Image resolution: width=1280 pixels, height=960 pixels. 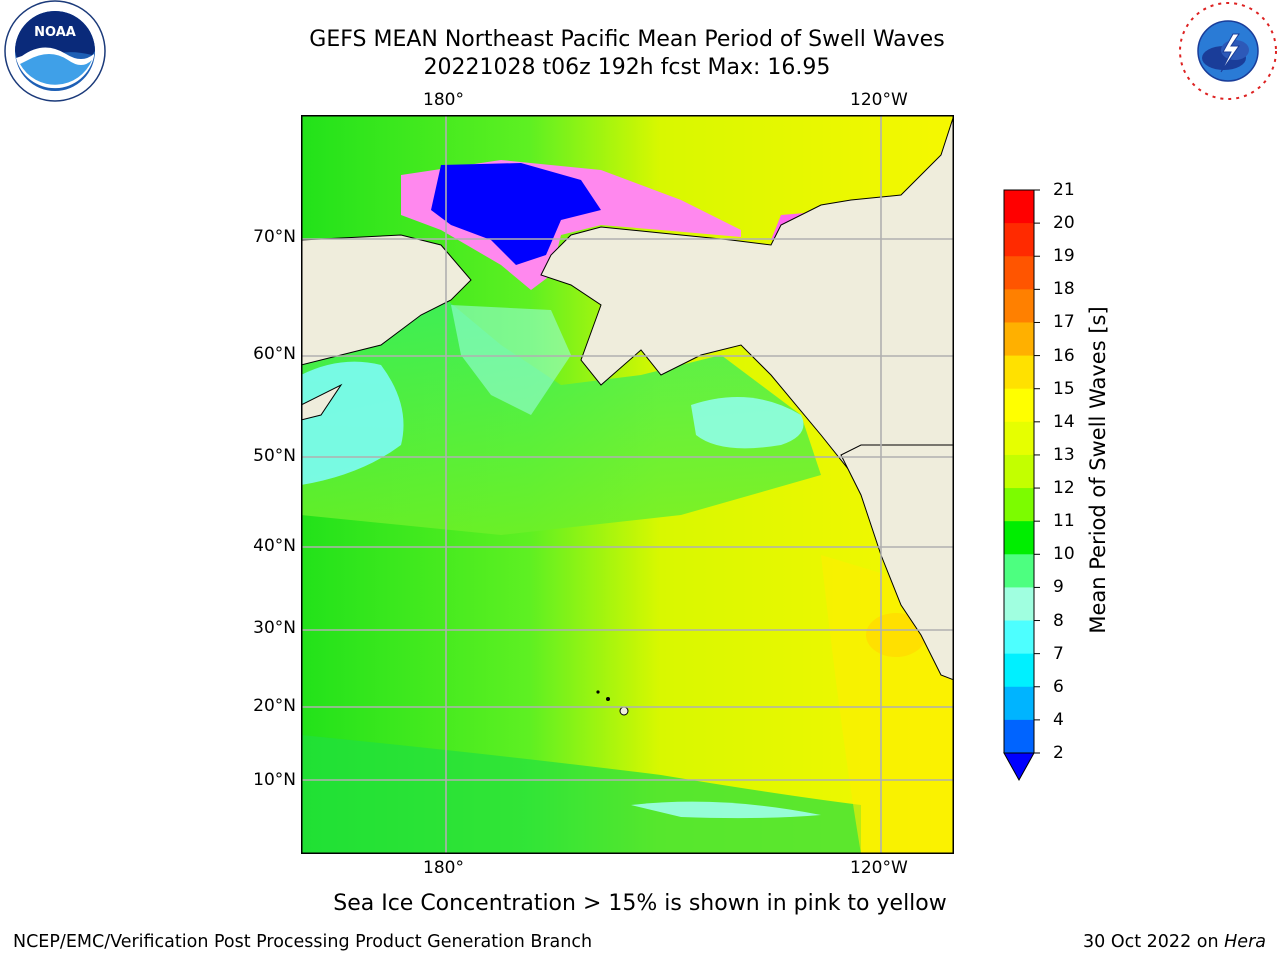 I want to click on lon-label-bottom-180: 180°, so click(x=443, y=868).